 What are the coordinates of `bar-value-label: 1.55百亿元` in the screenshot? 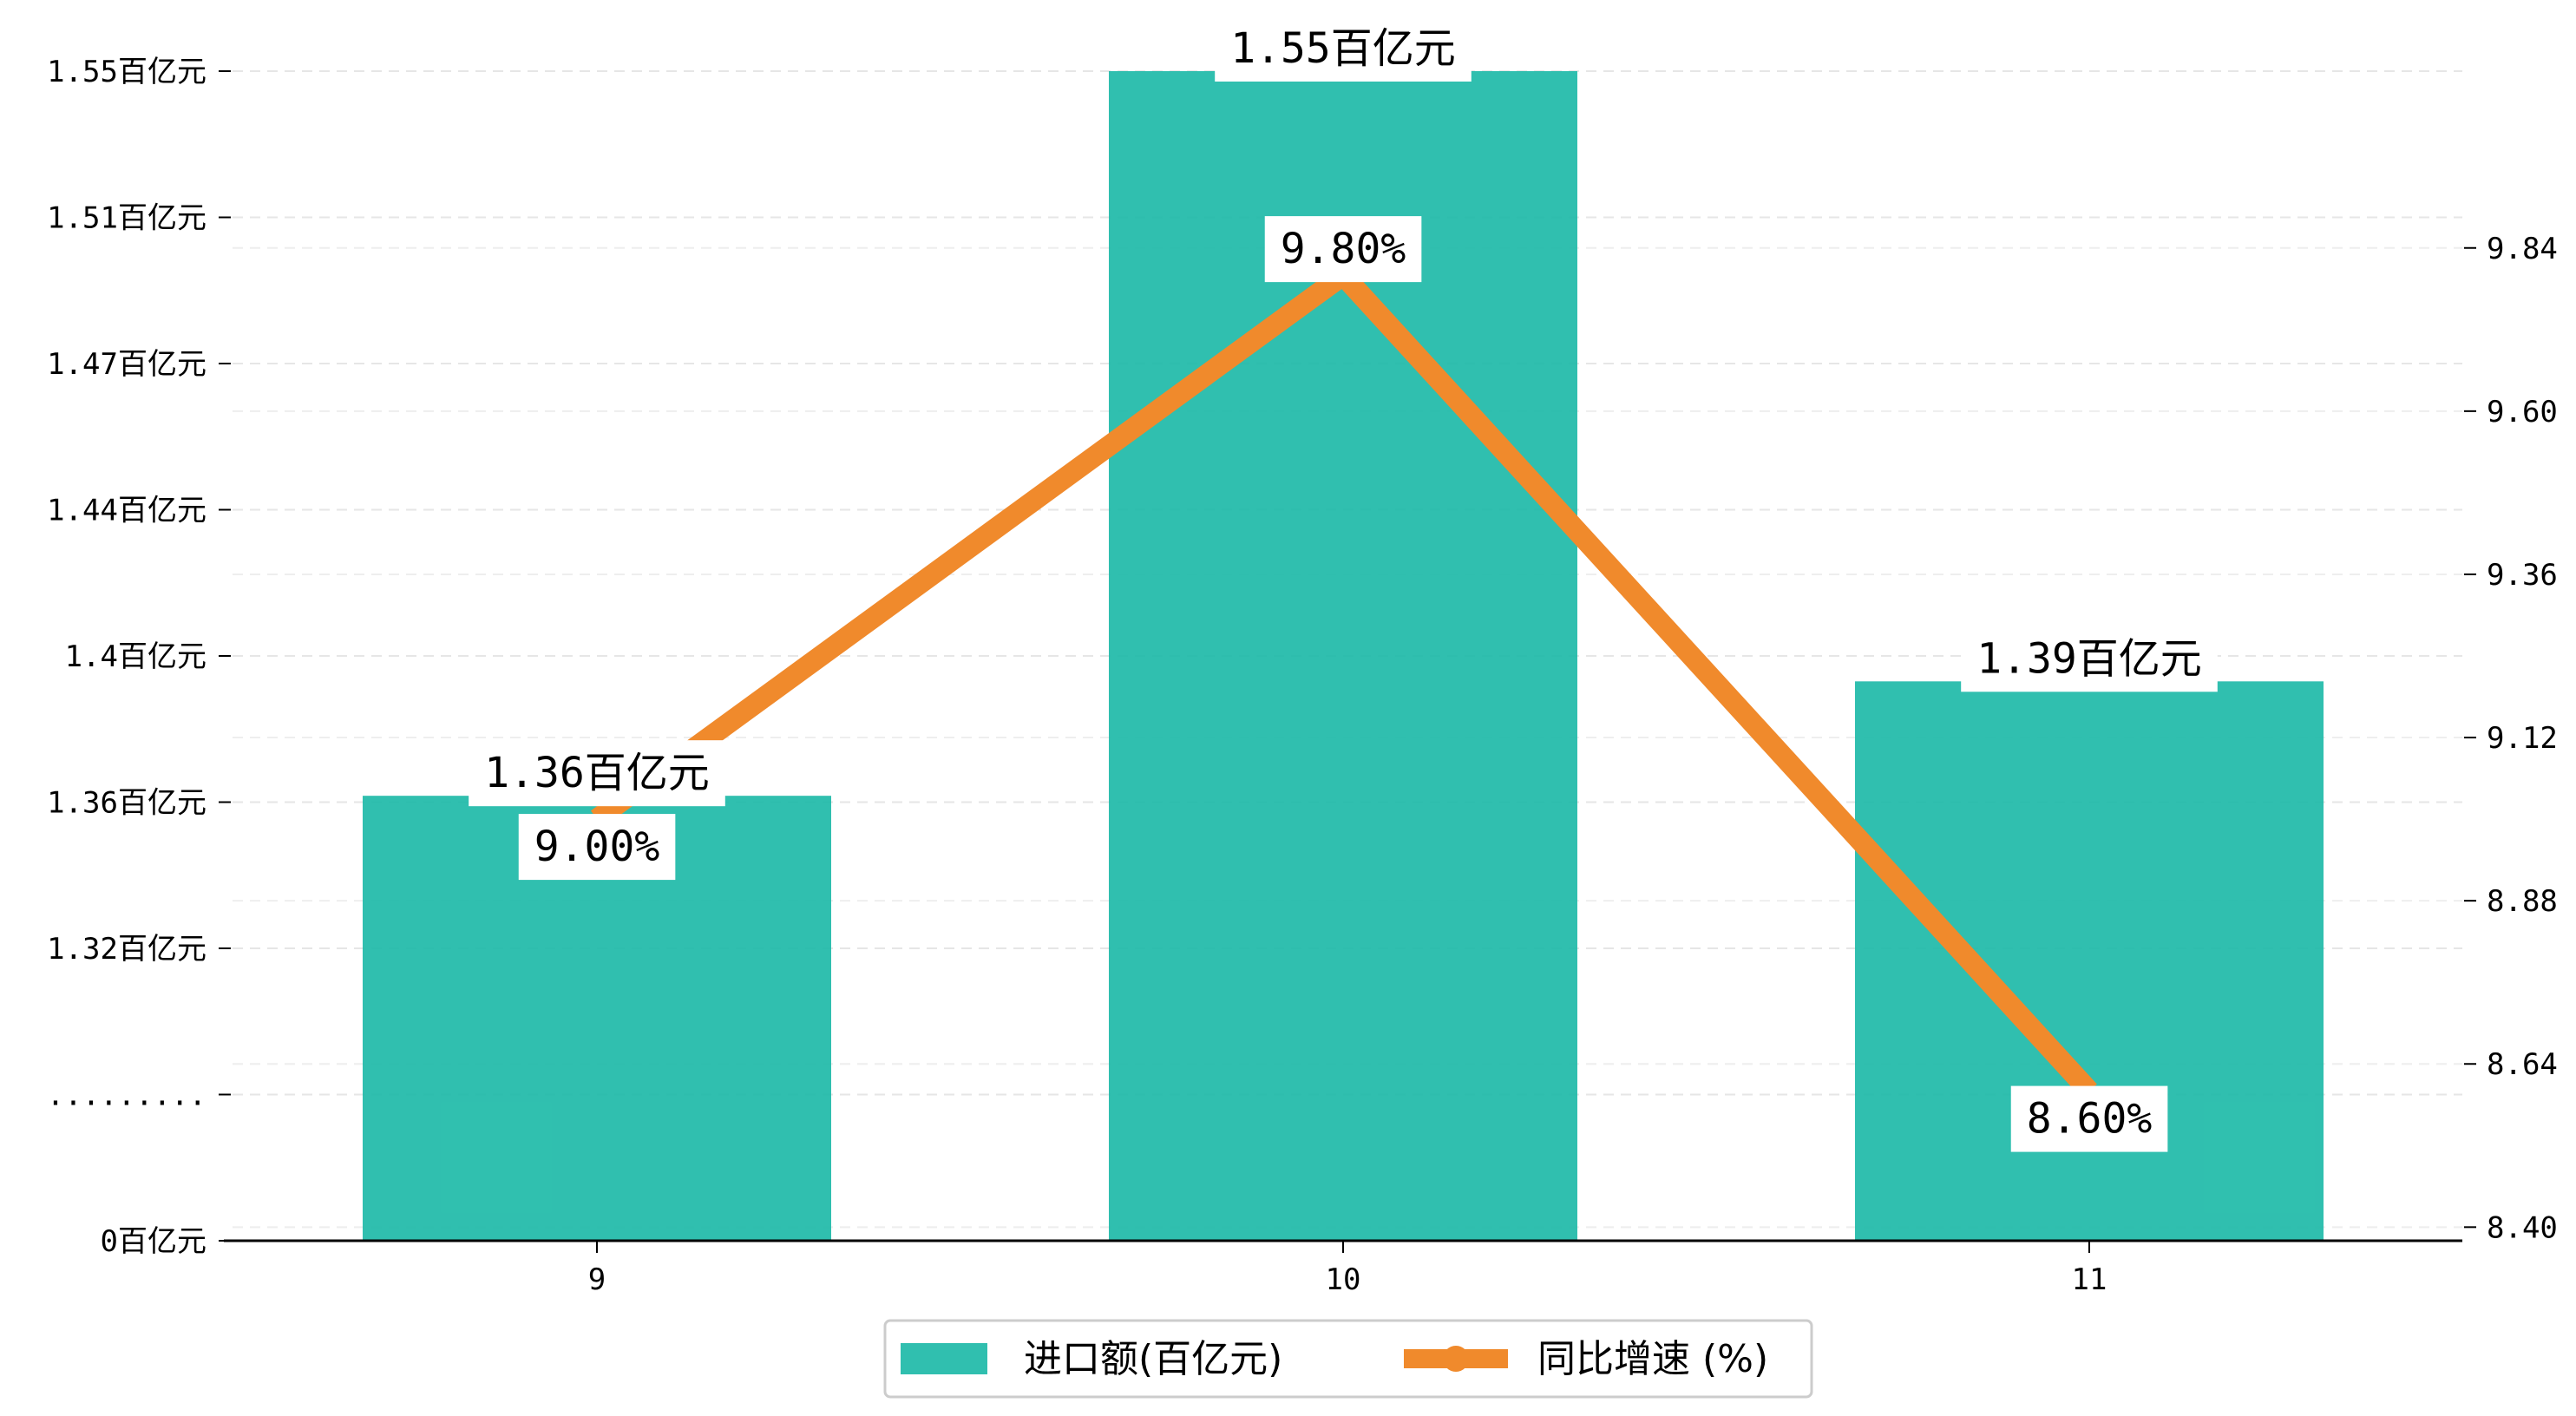 It's located at (1343, 49).